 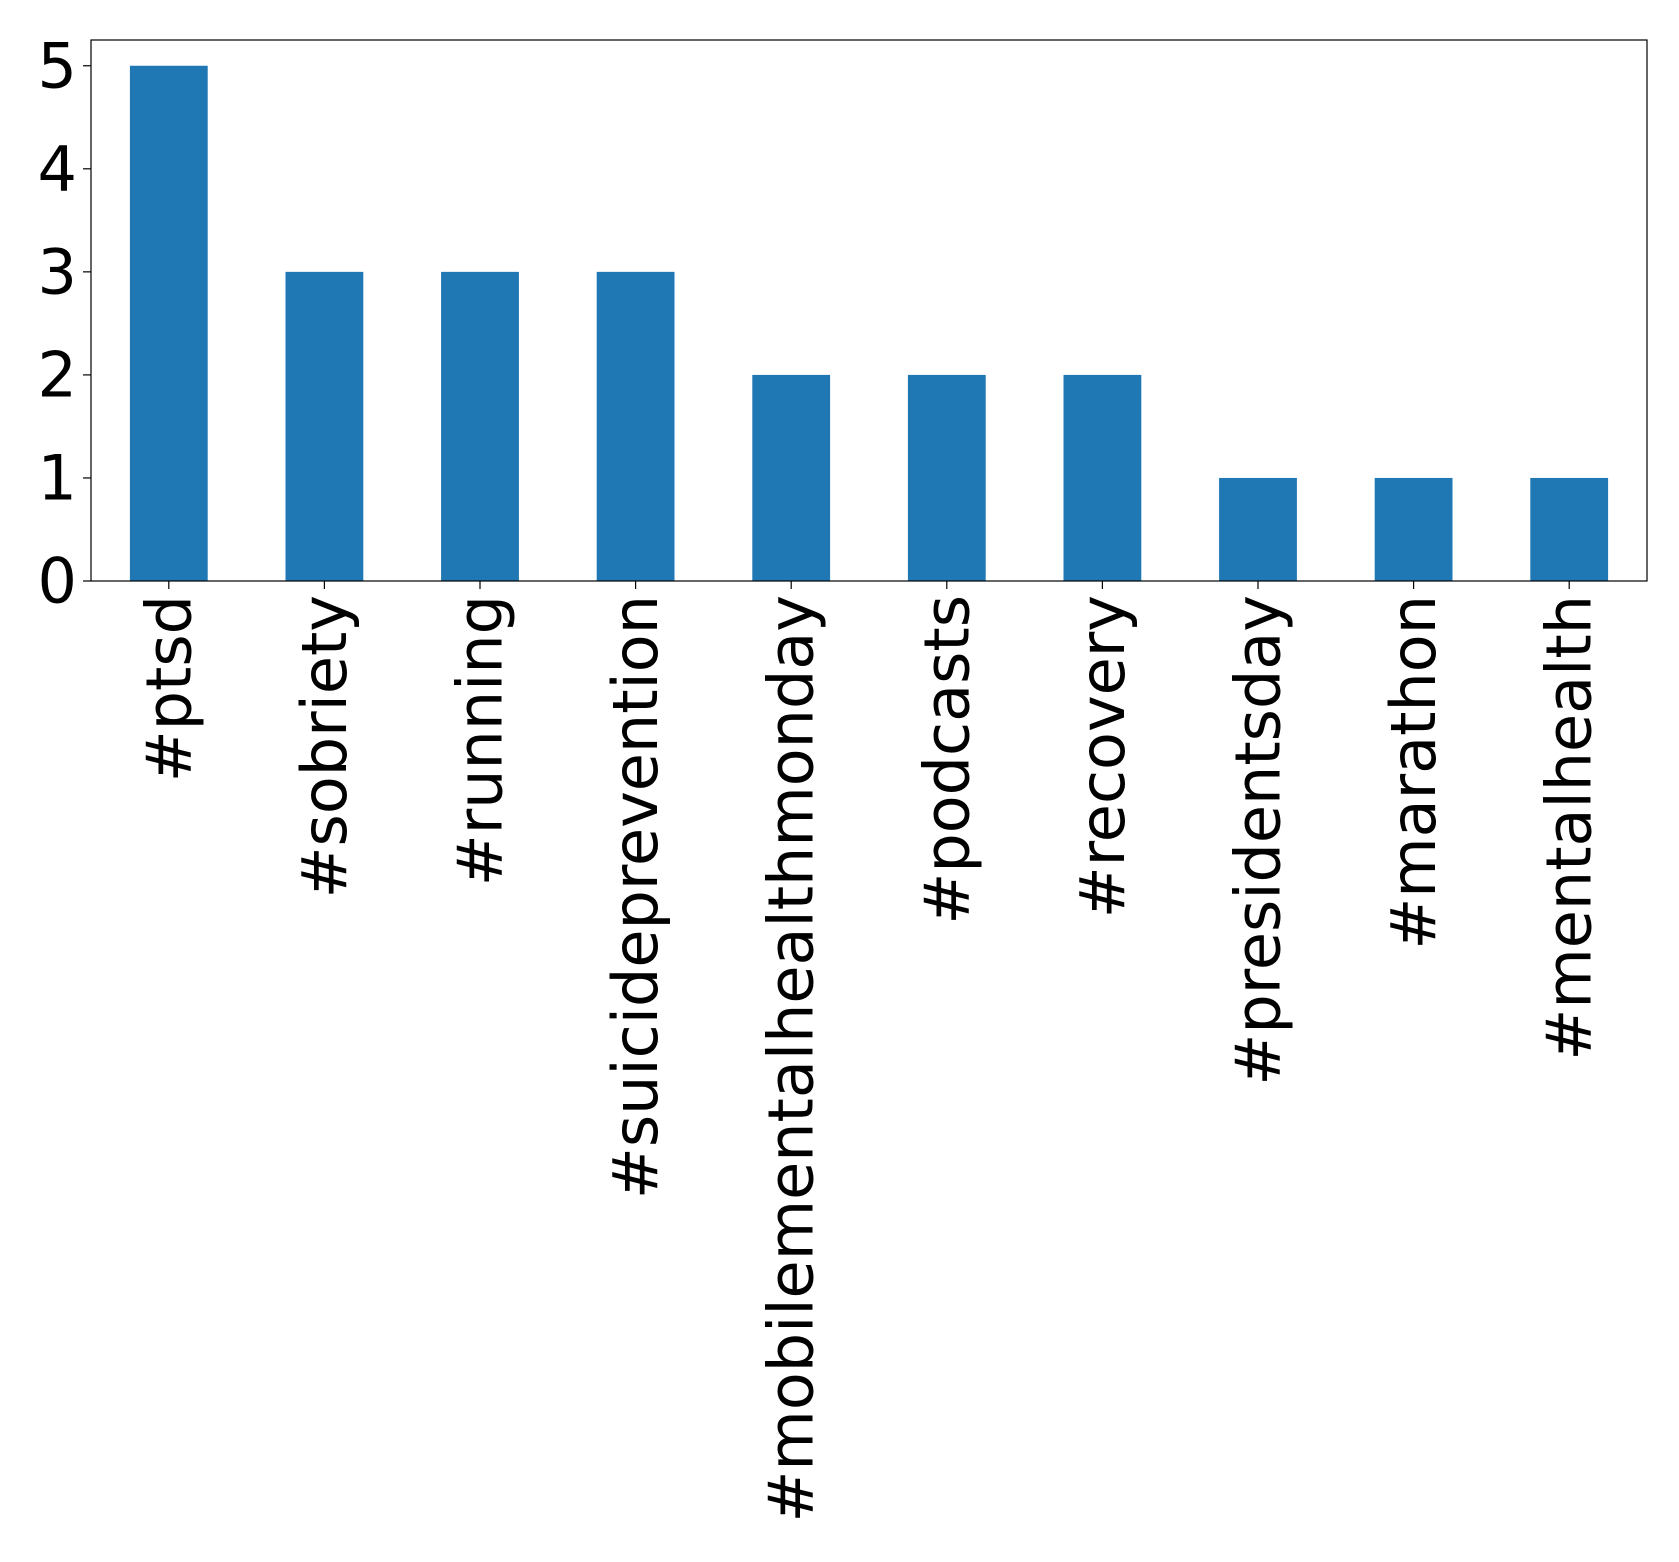 What do you see at coordinates (168, 323) in the screenshot?
I see `bar-ptsd` at bounding box center [168, 323].